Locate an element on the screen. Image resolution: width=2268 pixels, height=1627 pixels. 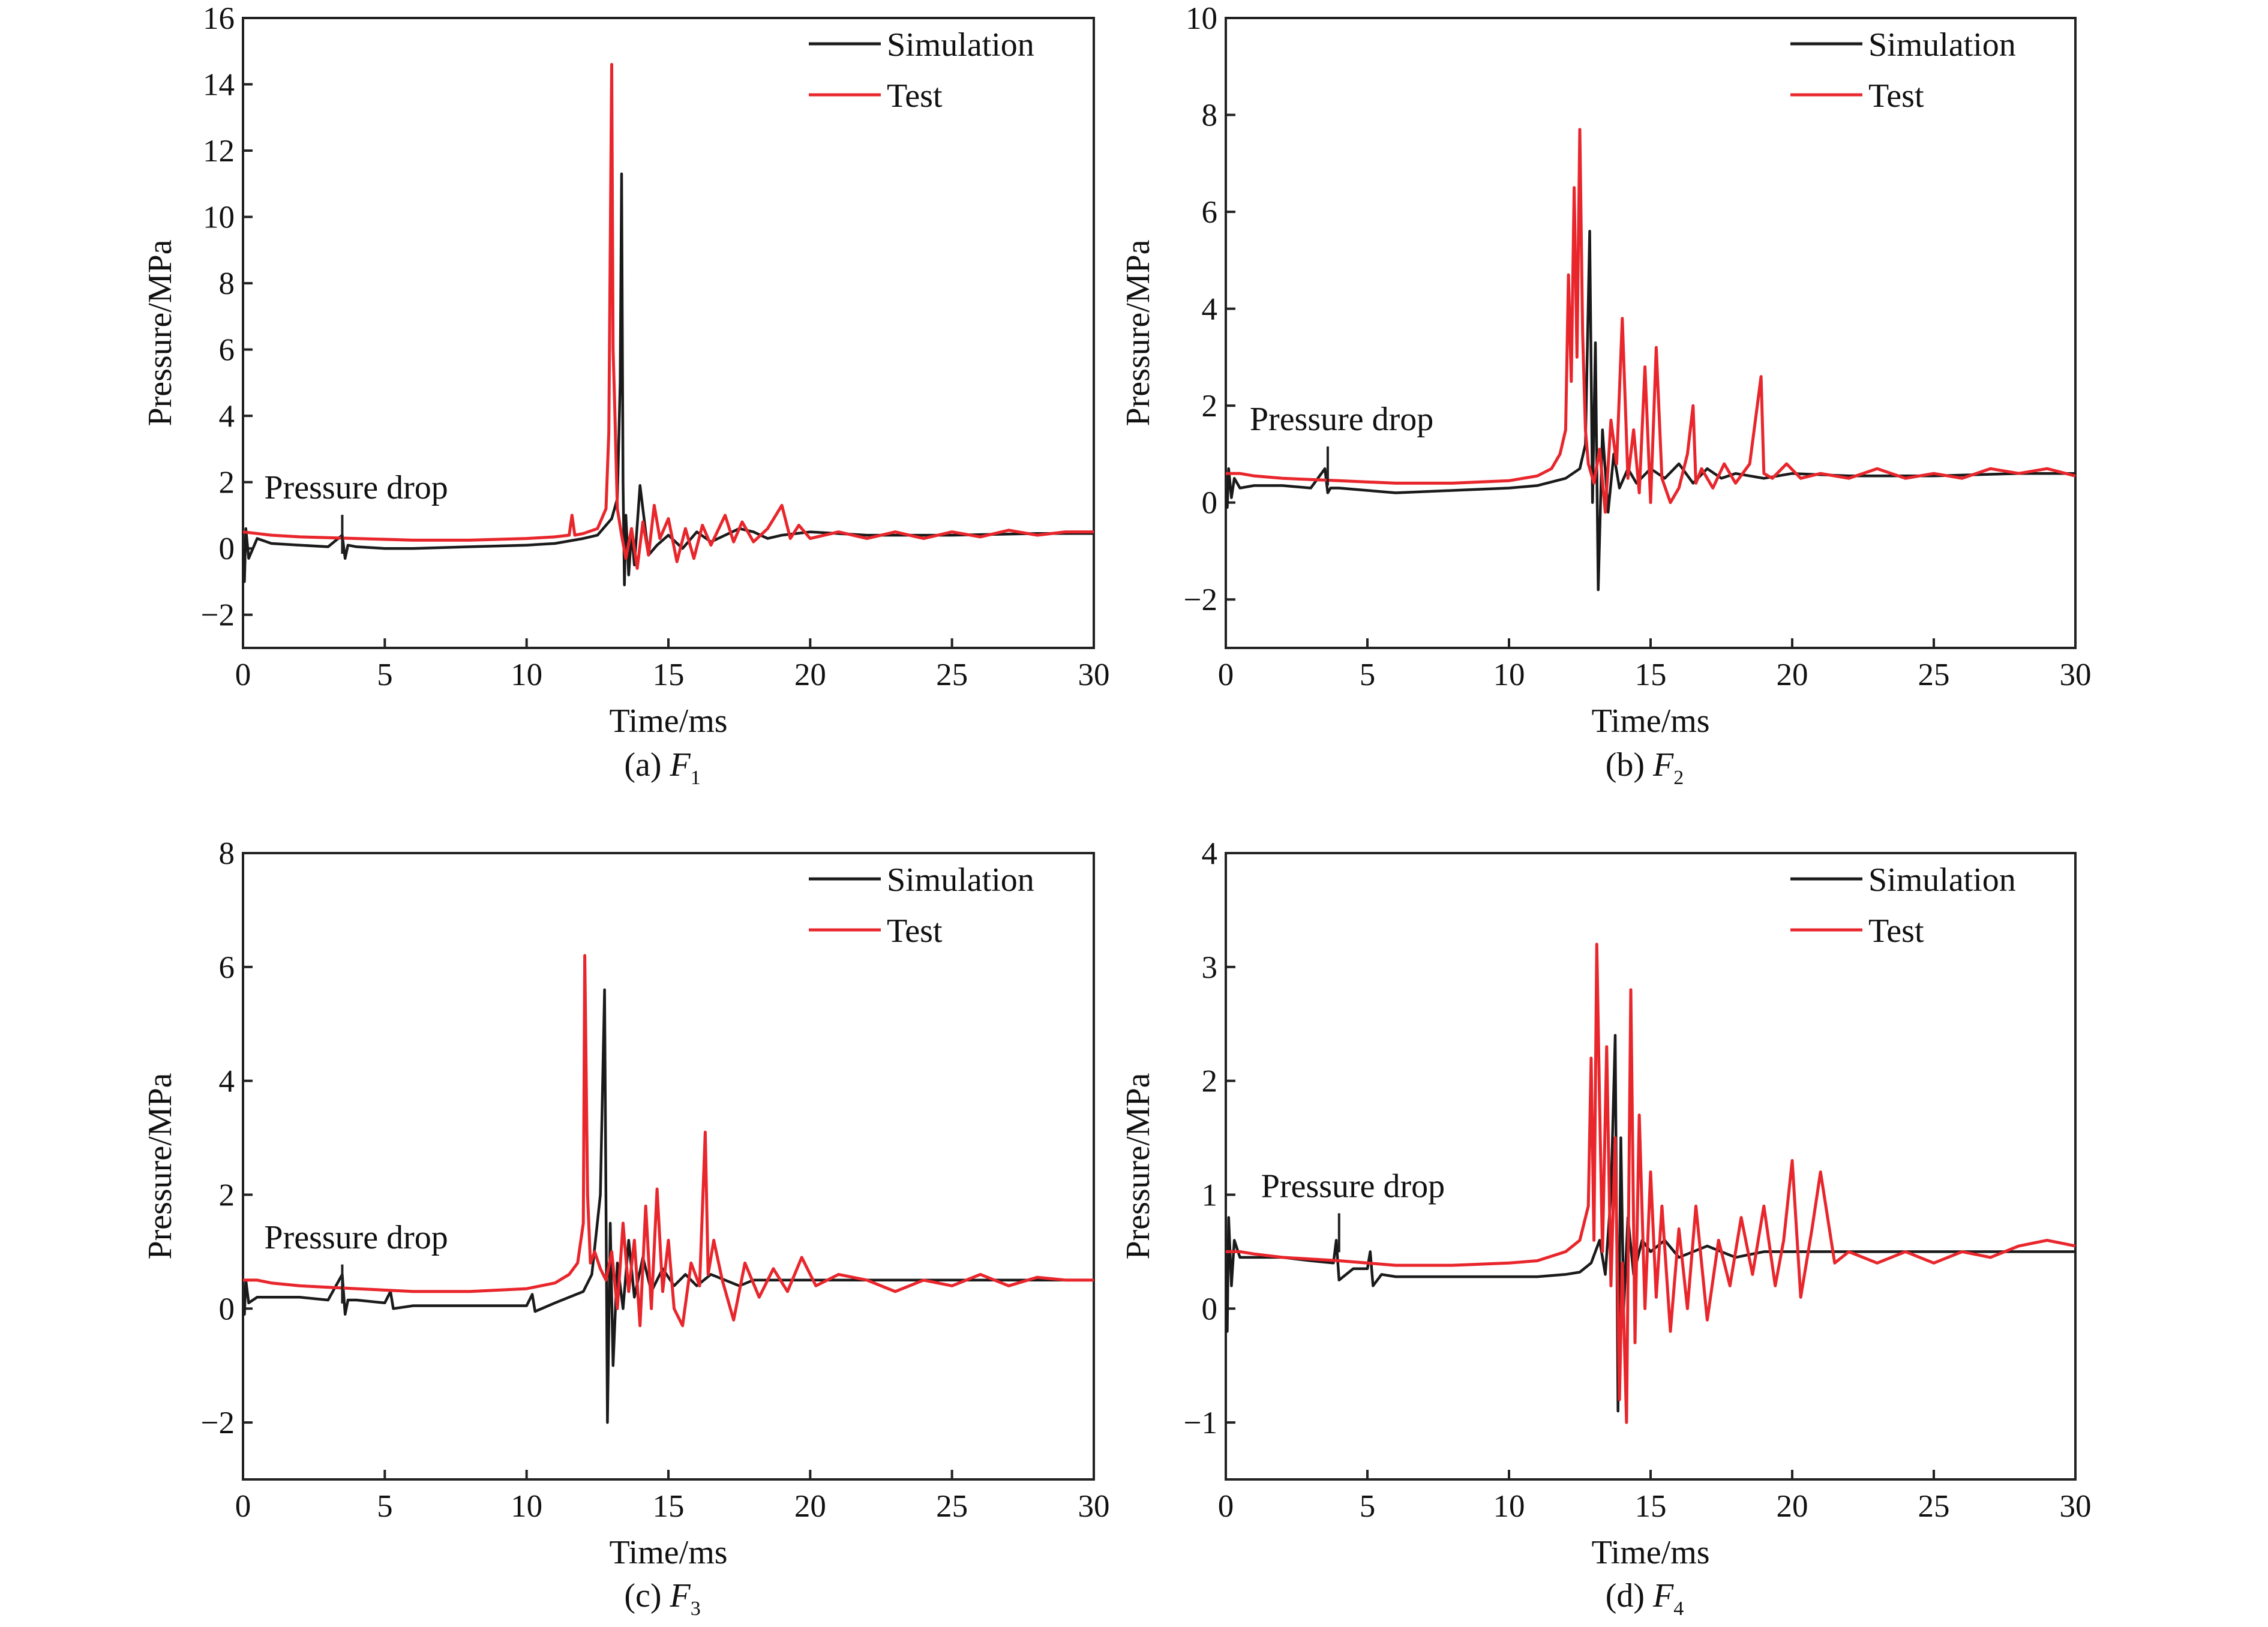
subplot-caption: (b) F2 is located at coordinates (1645, 768).